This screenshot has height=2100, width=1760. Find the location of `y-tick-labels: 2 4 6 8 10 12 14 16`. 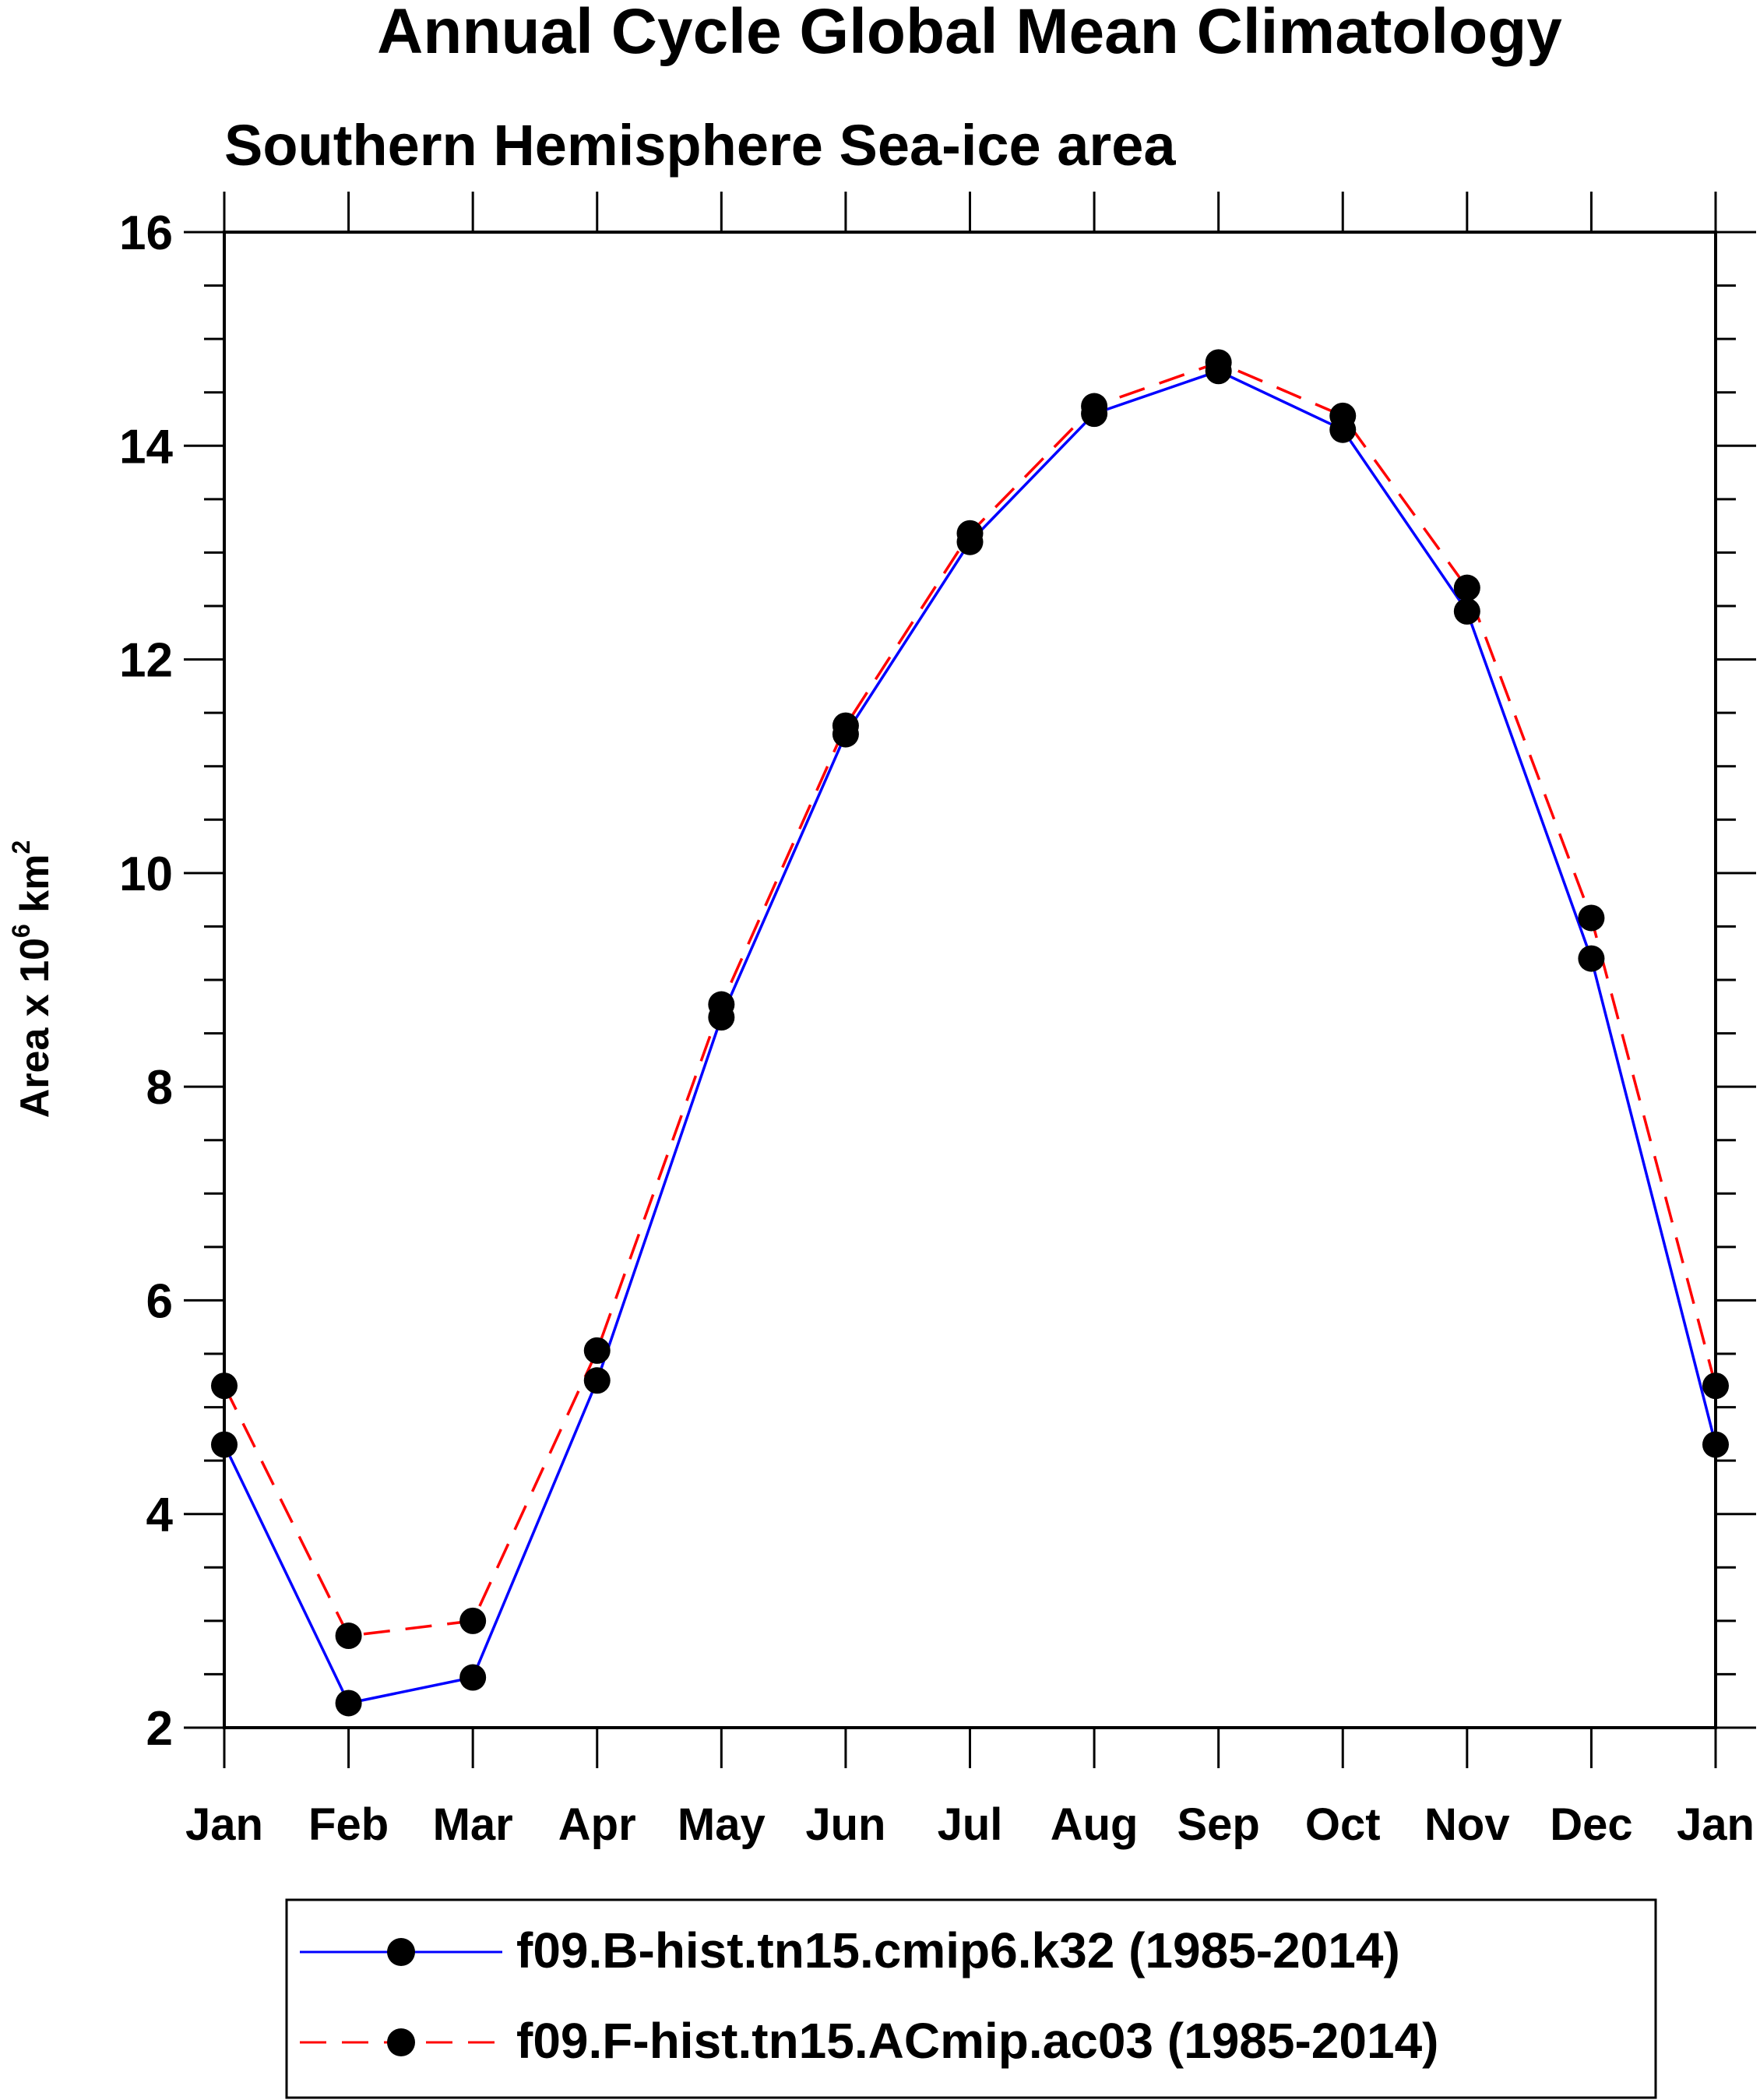

y-tick-labels: 2 4 6 8 10 12 14 16 is located at coordinates (146, 981).